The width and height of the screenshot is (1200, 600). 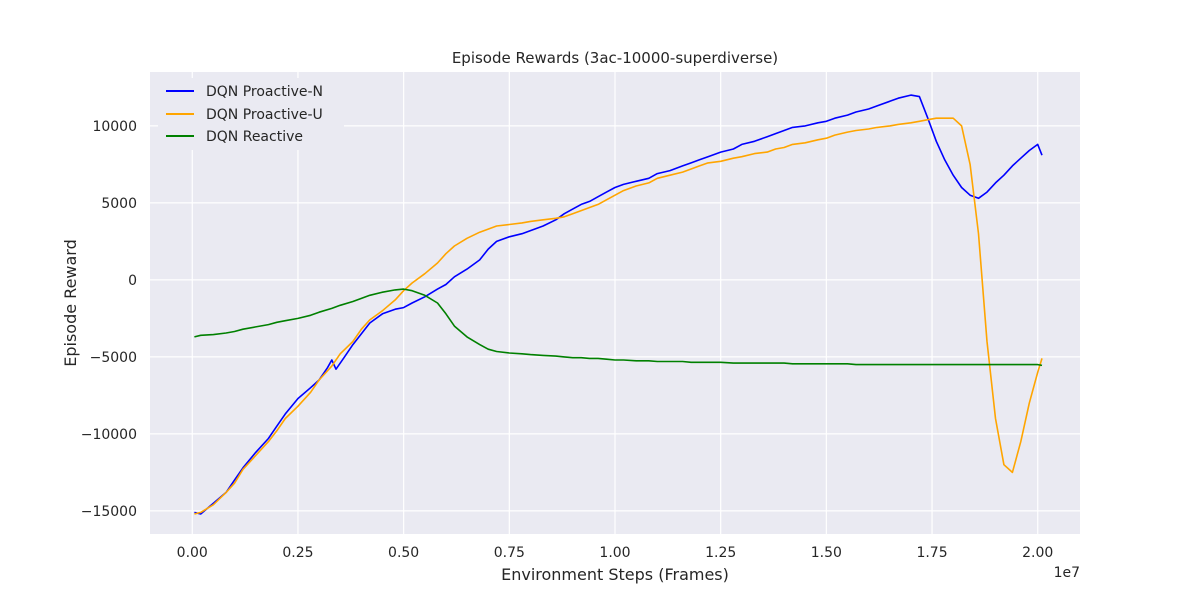 What do you see at coordinates (264, 115) in the screenshot?
I see `legend-label-proactive-u: DQN Proactive-U` at bounding box center [264, 115].